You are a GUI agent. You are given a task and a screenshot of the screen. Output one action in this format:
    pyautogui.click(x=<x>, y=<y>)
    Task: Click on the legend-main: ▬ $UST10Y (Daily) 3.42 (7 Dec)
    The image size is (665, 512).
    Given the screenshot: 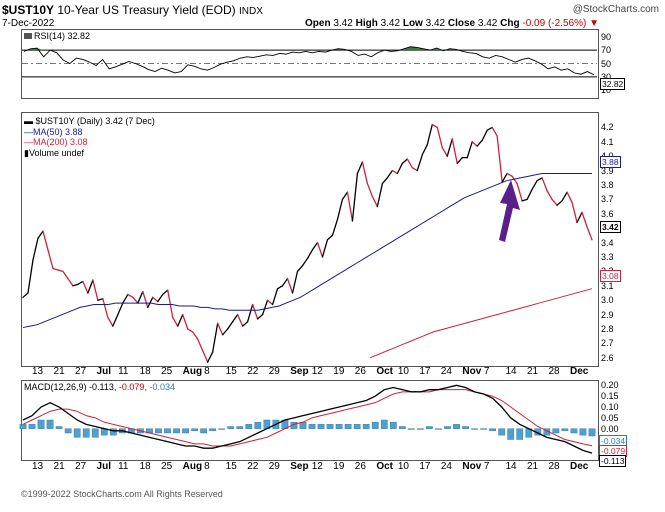 What is the action you would take?
    pyautogui.click(x=89, y=121)
    